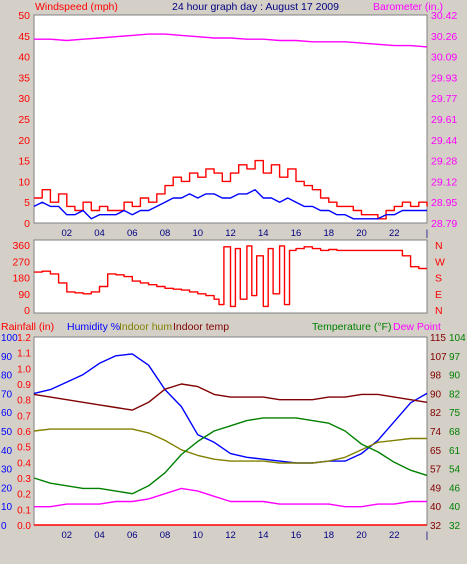 The height and width of the screenshot is (564, 467). Describe the element at coordinates (444, 16) in the screenshot. I see `barometer-tick-label: 30.42` at that location.